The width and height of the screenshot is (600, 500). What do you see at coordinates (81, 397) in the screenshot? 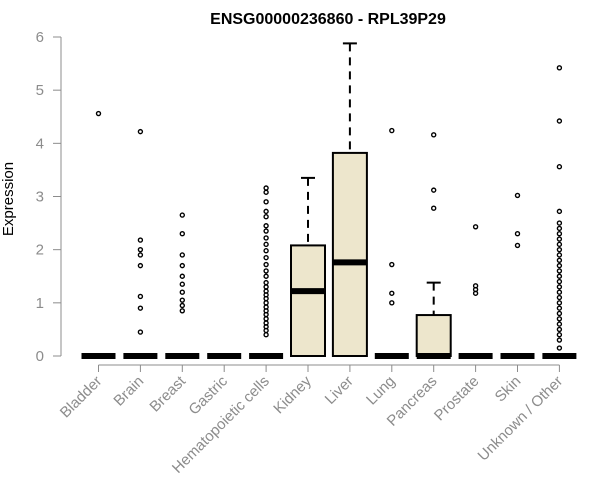
I see `x-tick-label: Bladder` at bounding box center [81, 397].